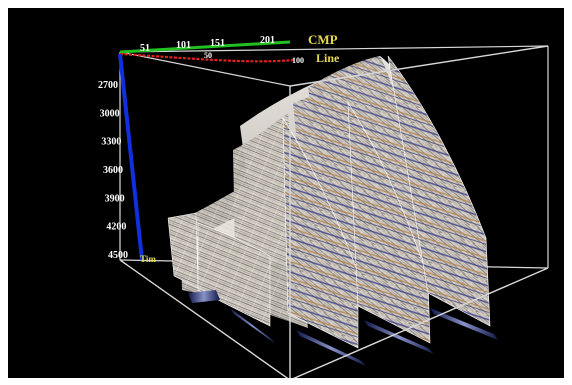  What do you see at coordinates (111, 142) in the screenshot?
I see `time-tick-label: 3300` at bounding box center [111, 142].